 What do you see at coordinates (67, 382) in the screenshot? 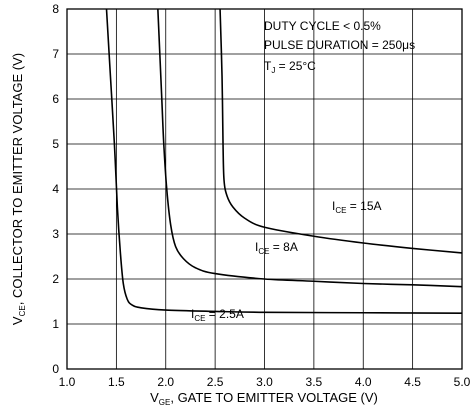
I see `x-tick-label-0: 1.0` at bounding box center [67, 382].